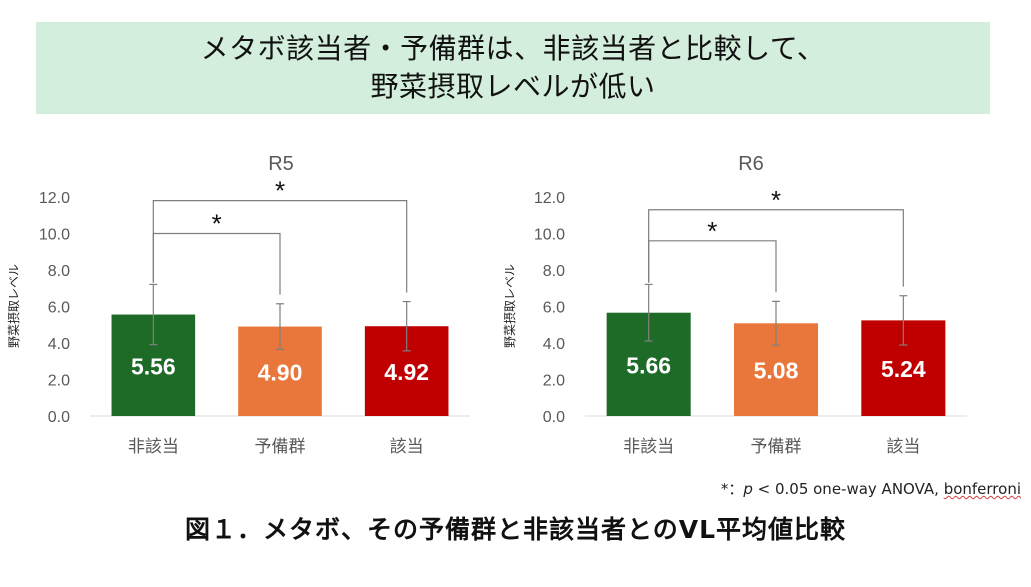 The width and height of the screenshot is (1031, 587). I want to click on data-label: 5.56, so click(153, 366).